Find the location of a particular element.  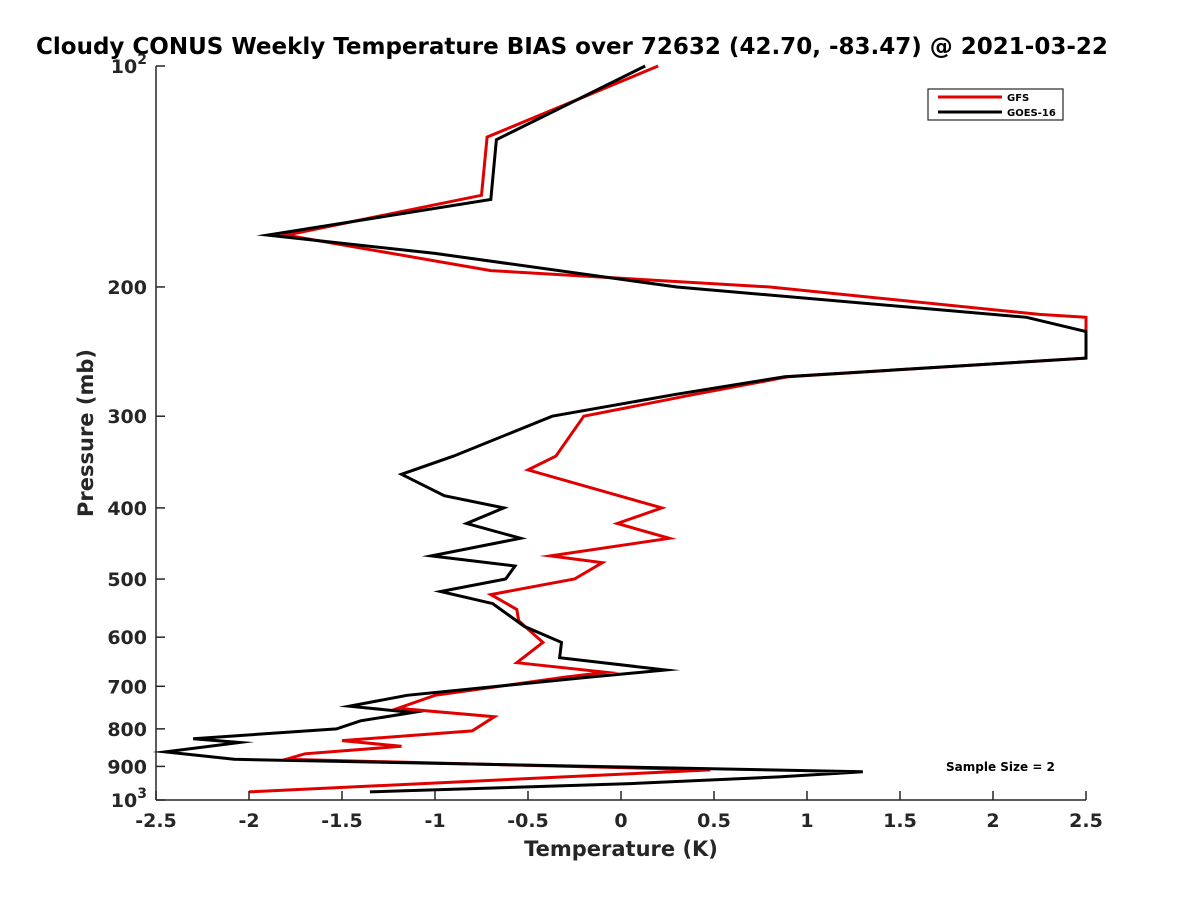

y-tick-label-exponent: 2 is located at coordinates (142, 60).